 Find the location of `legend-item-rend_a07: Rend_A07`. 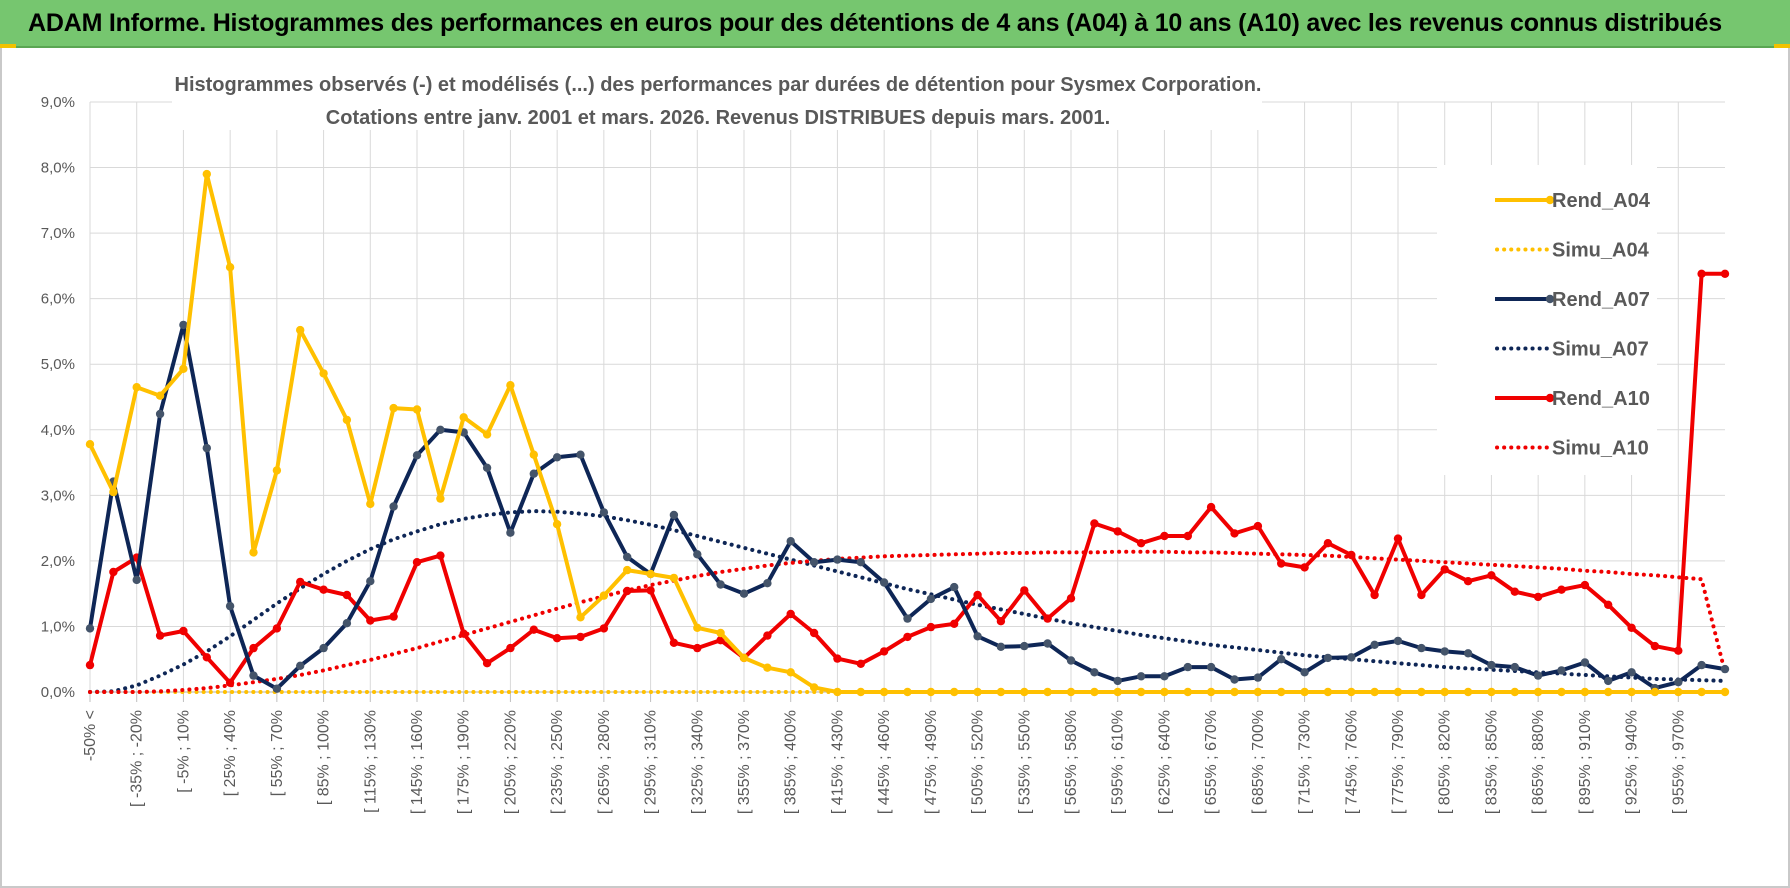

legend-item-rend_a07: Rend_A07 is located at coordinates (1572, 300).